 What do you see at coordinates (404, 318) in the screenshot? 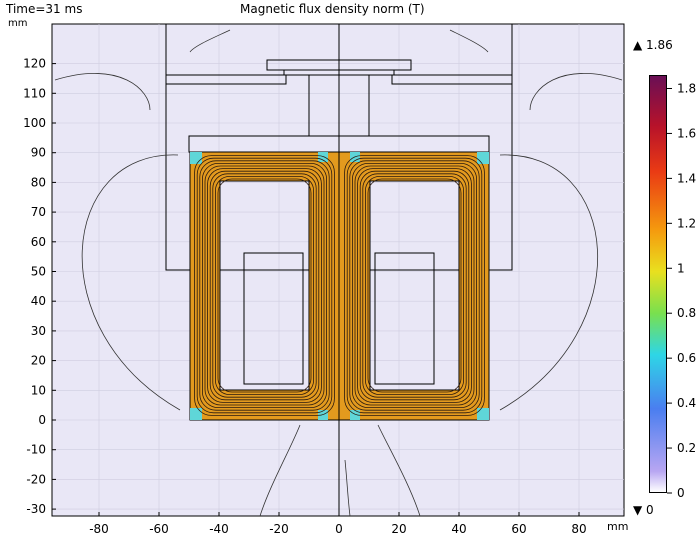
I see `coil-right` at bounding box center [404, 318].